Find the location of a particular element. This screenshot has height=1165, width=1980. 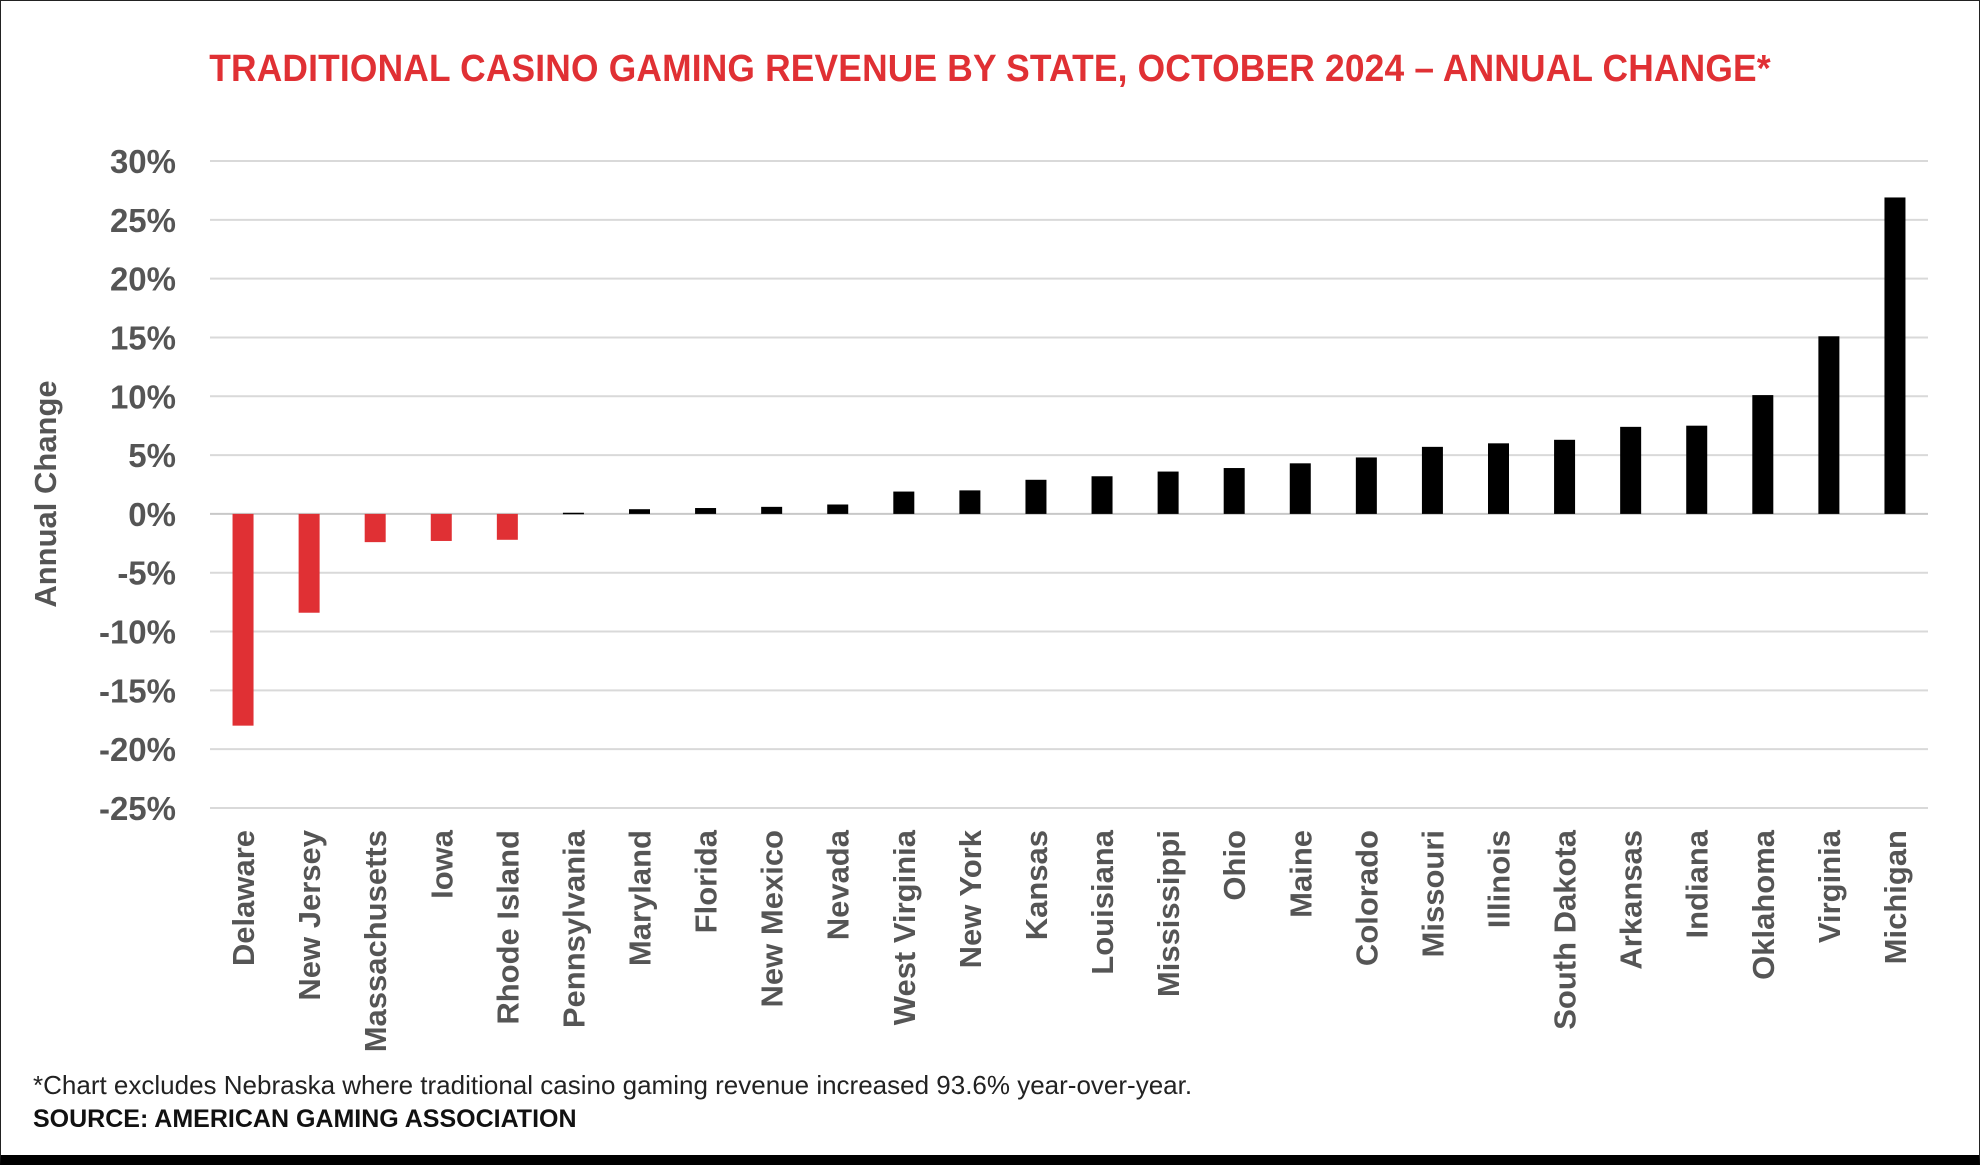

bar-iowa is located at coordinates (441, 527).